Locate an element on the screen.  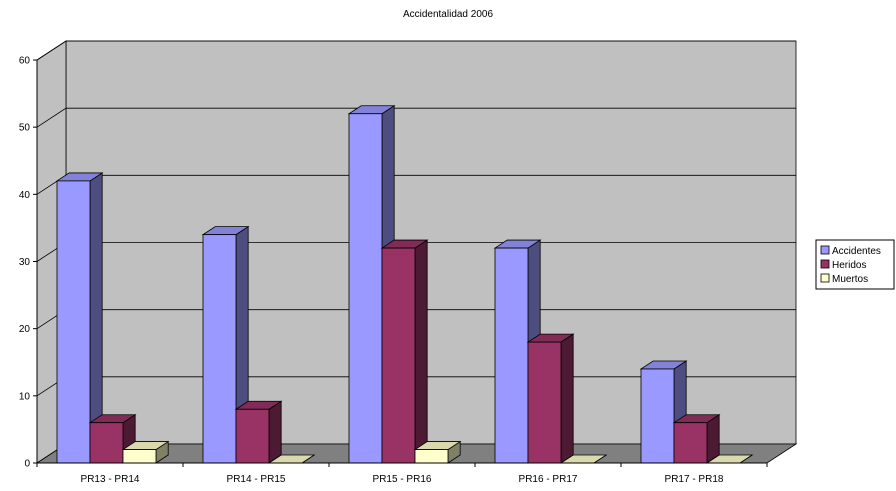
y-tick-label: 30 is located at coordinates (25, 262).